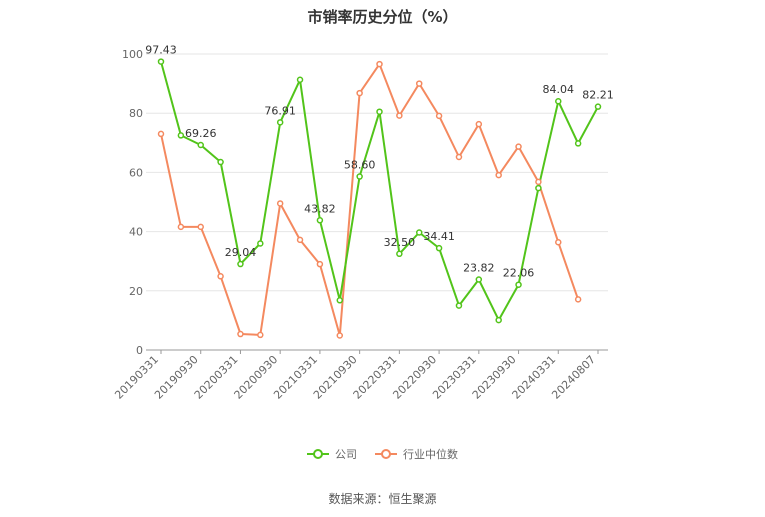 The width and height of the screenshot is (765, 517). Describe the element at coordinates (382, 17) in the screenshot. I see `chart-title: 市销率历史分位（%）` at that location.